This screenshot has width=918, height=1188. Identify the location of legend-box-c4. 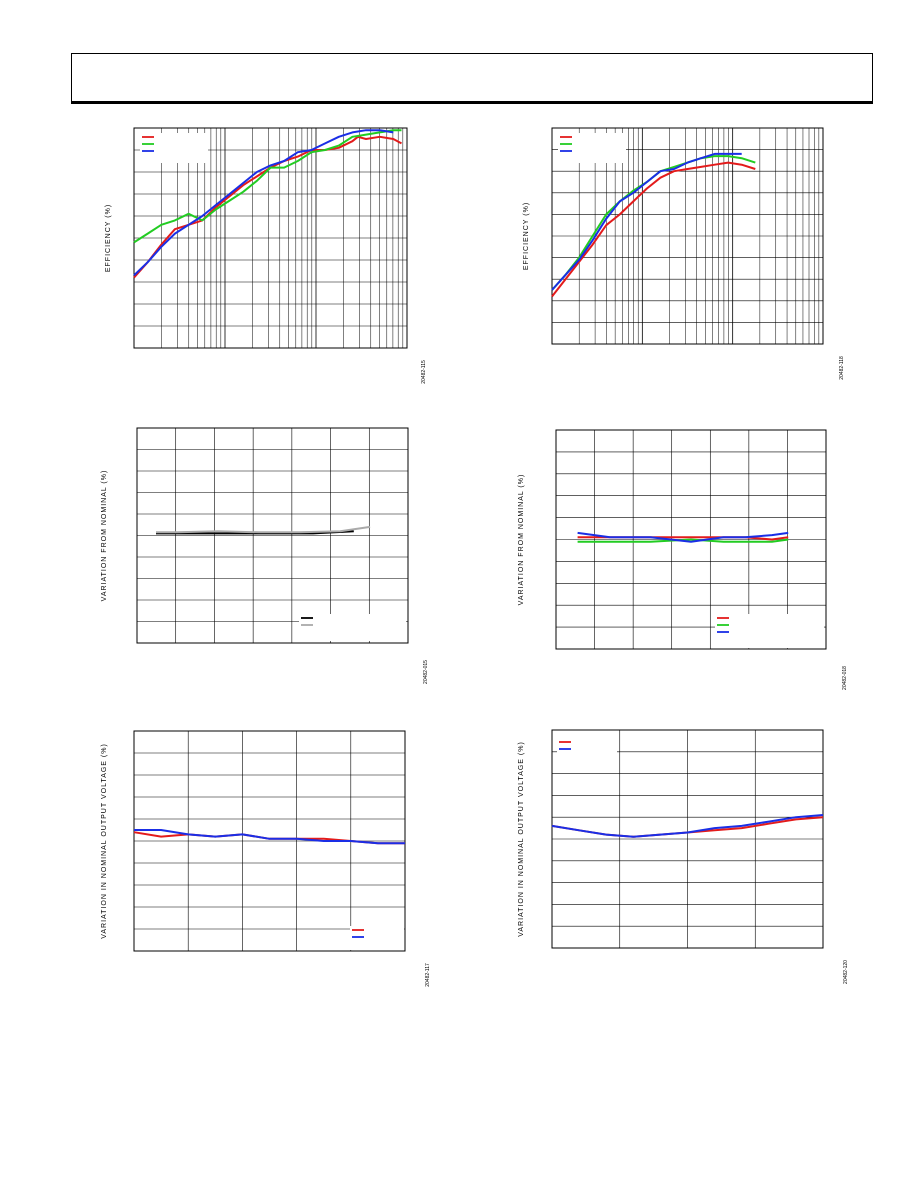
(769, 631).